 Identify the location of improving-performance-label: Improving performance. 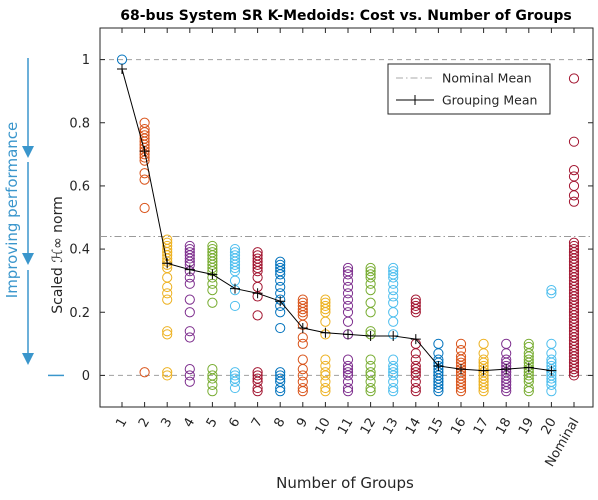
(12, 210).